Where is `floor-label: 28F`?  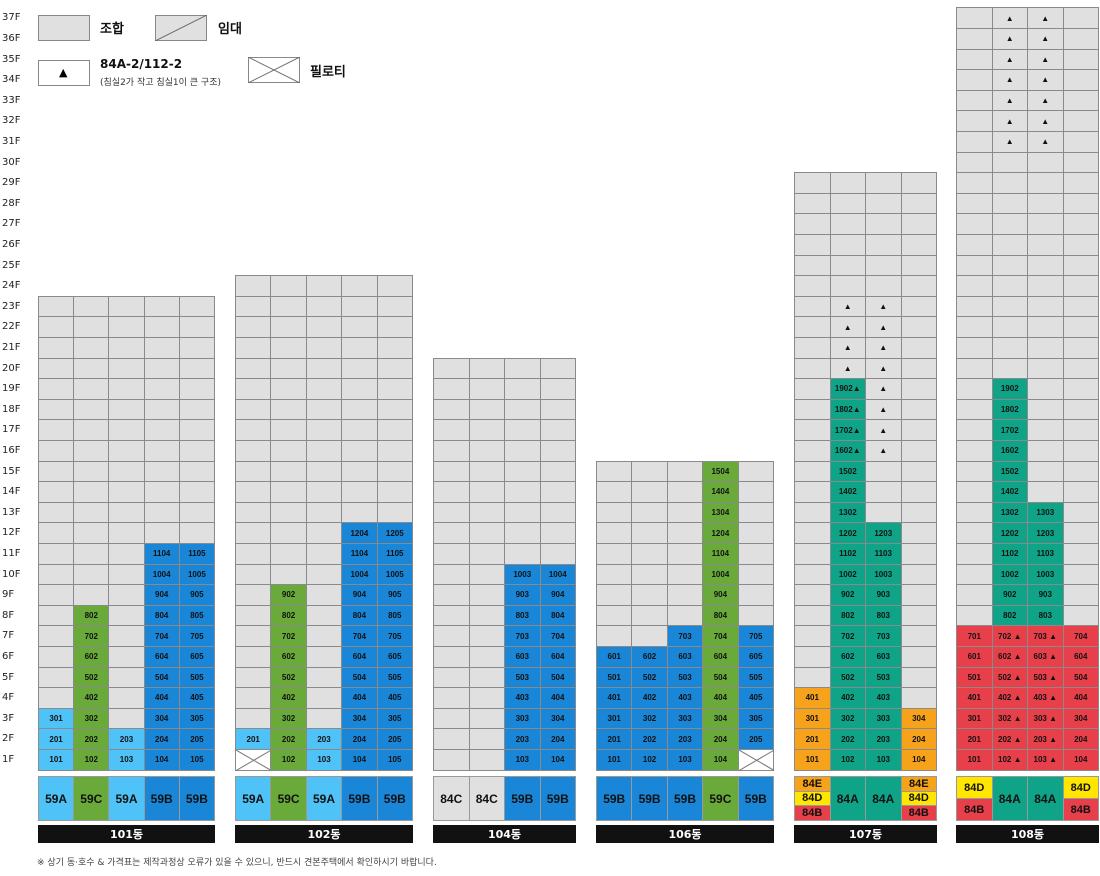 floor-label: 28F is located at coordinates (11, 203).